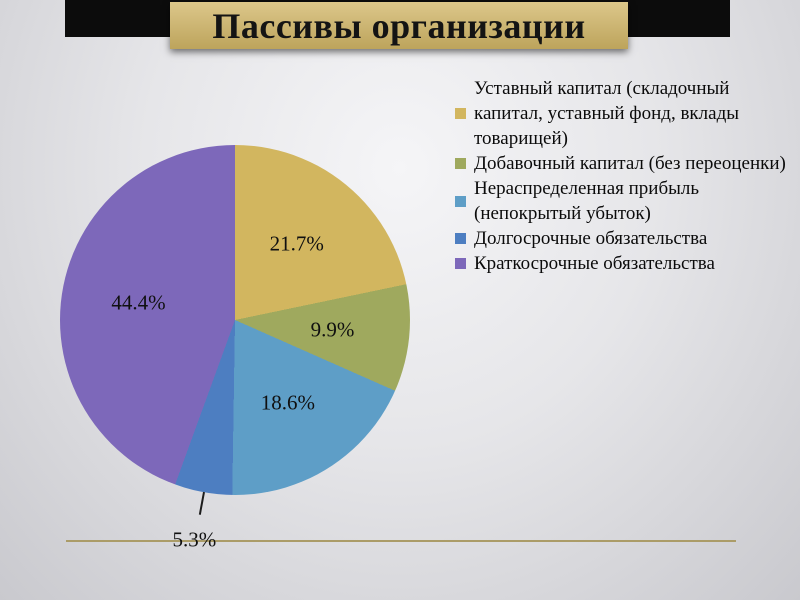  Describe the element at coordinates (138, 302) in the screenshot. I see `pie-slice-value: 44.4%` at that location.